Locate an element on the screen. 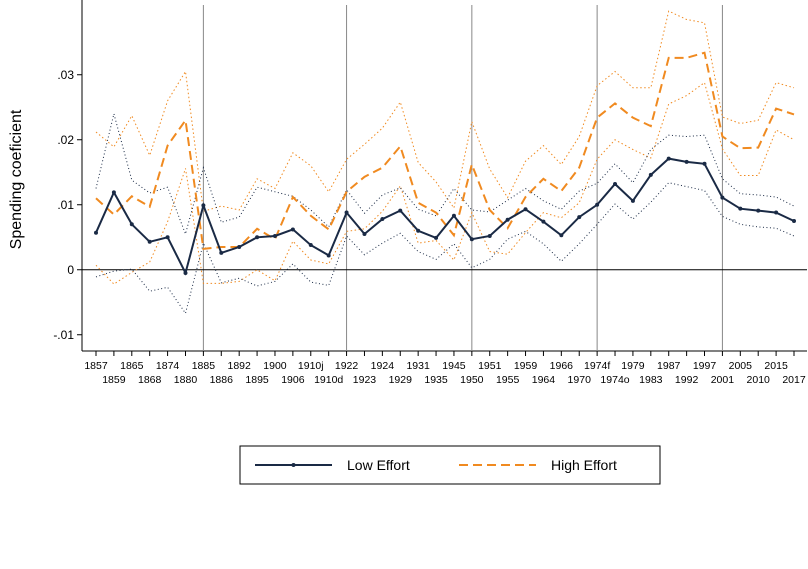 The height and width of the screenshot is (569, 808). x-tick-label: 1924 is located at coordinates (383, 366).